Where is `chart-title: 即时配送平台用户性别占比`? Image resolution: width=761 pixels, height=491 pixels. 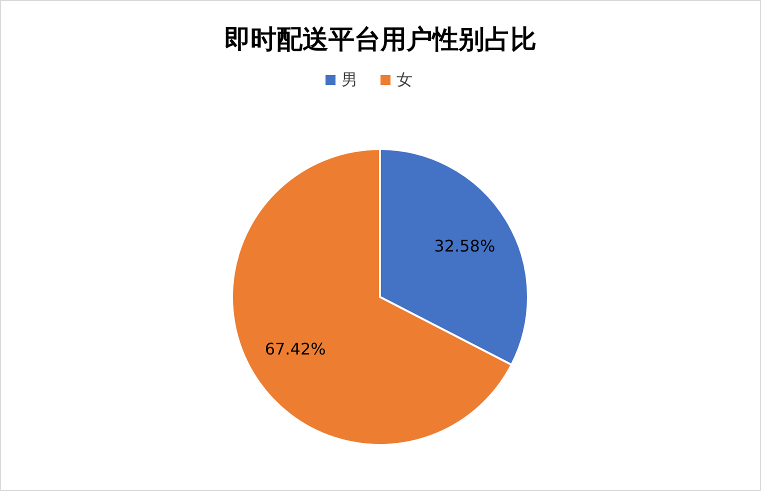 chart-title: 即时配送平台用户性别占比 is located at coordinates (380, 40).